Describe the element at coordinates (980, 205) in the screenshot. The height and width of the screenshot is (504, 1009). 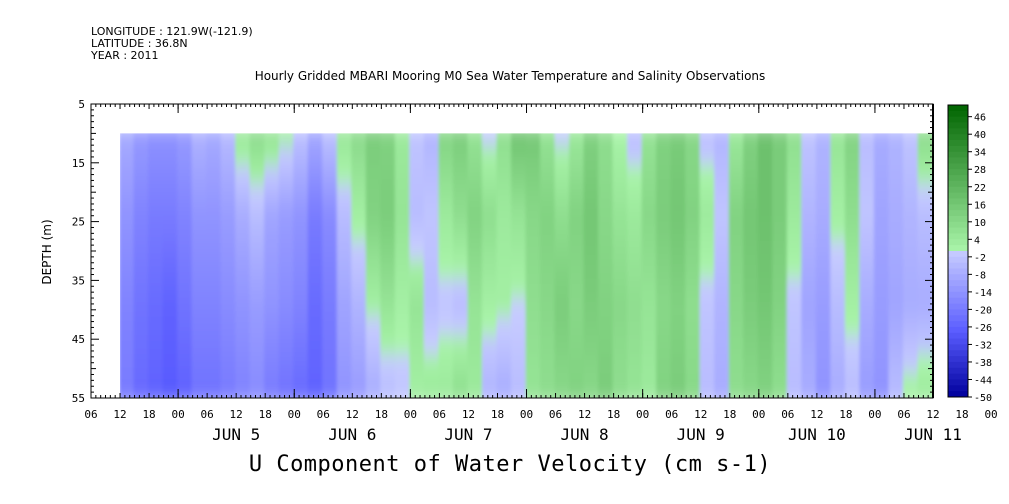
I see `colorbar-tick-label: 16` at that location.